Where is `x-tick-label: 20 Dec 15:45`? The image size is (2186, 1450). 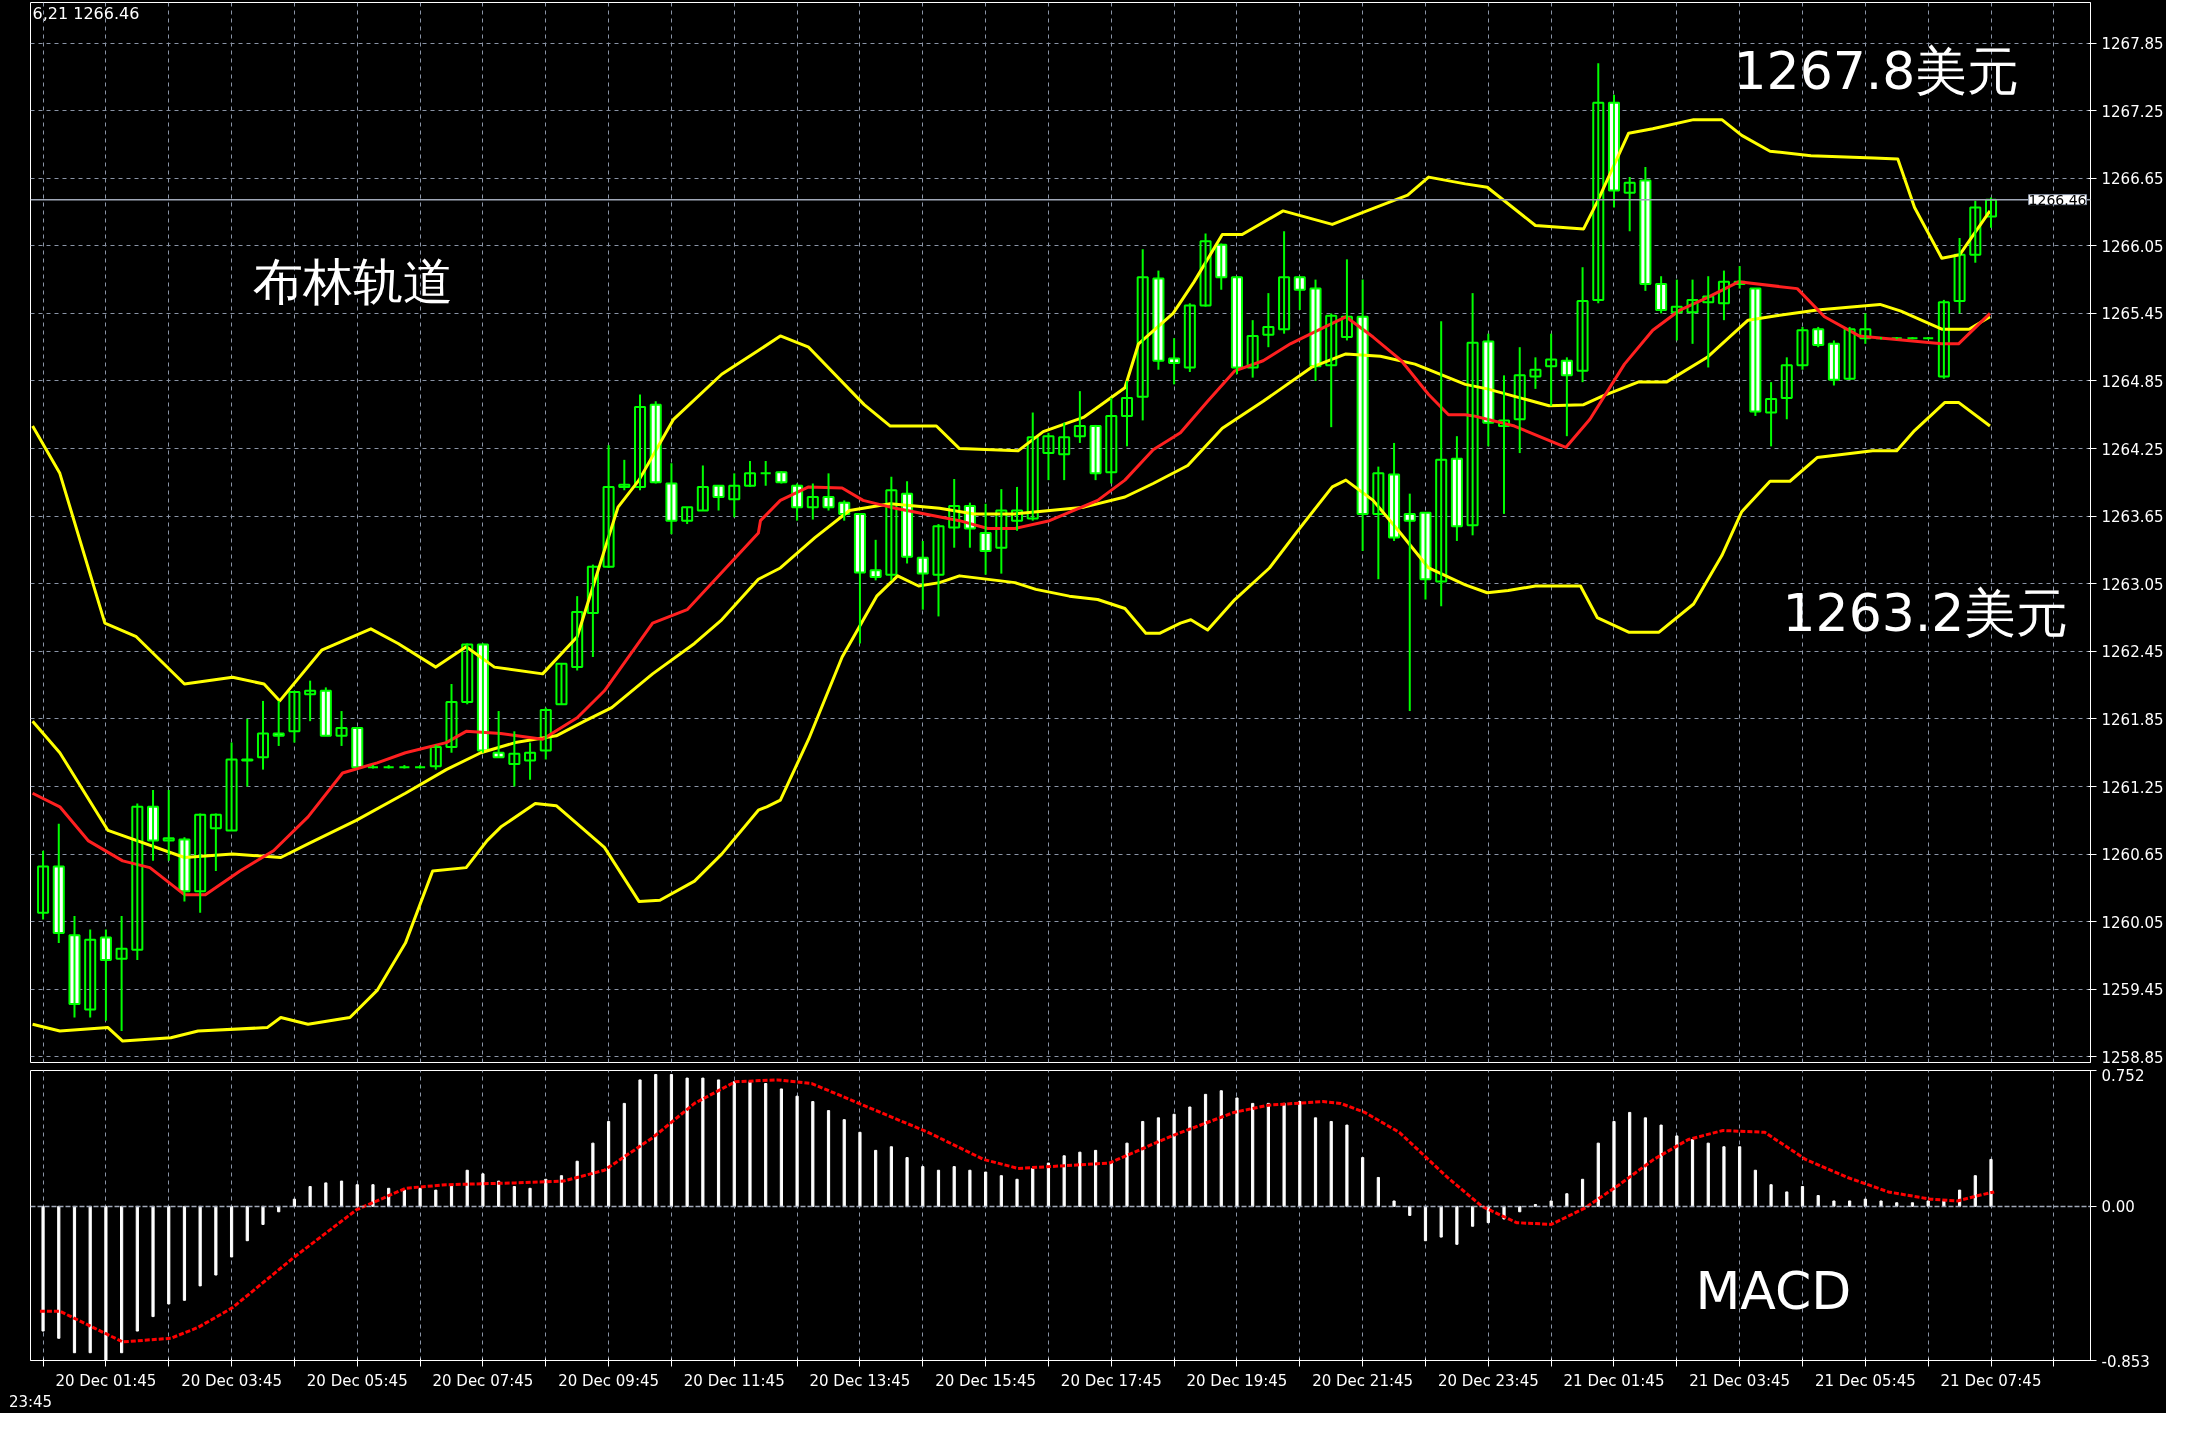
x-tick-label: 20 Dec 15:45 is located at coordinates (986, 1380).